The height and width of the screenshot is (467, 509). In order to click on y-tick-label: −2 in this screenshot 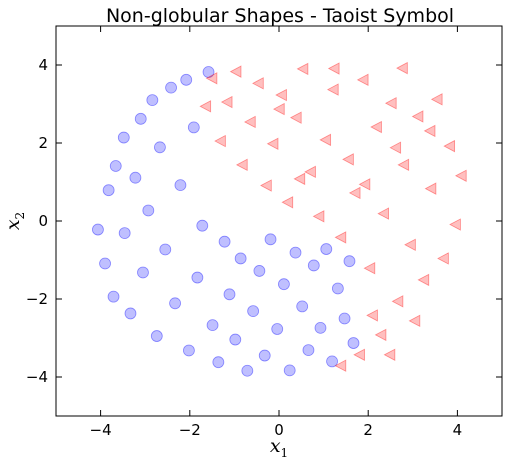, I will do `click(37, 299)`.